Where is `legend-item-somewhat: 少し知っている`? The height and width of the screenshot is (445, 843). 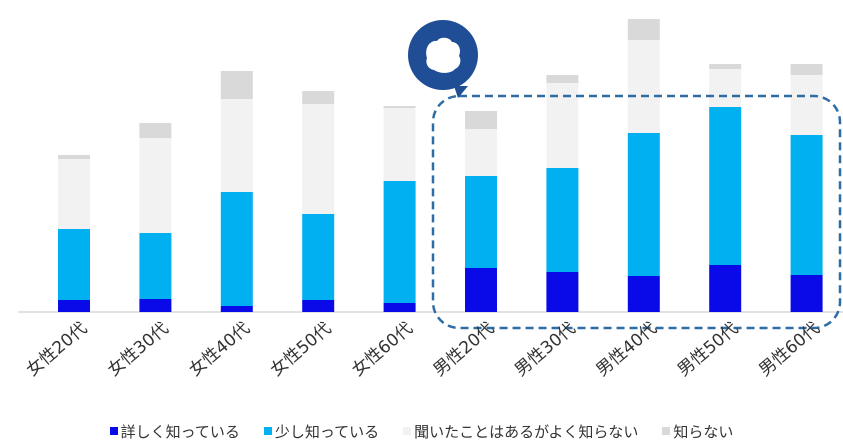
legend-item-somewhat: 少し知っている is located at coordinates (321, 431).